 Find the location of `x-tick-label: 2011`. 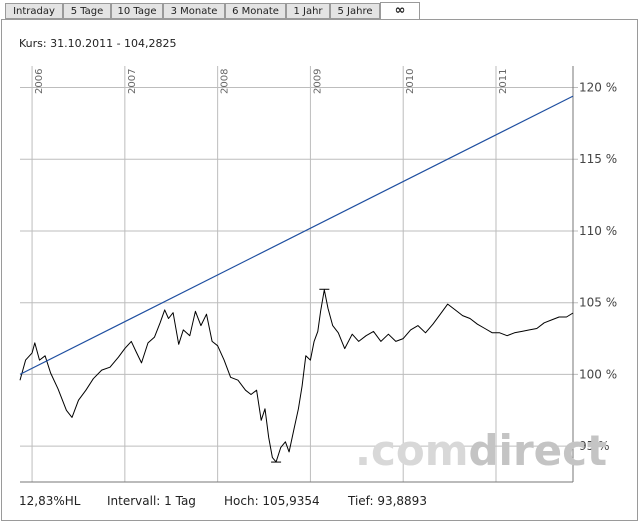

x-tick-label: 2011 is located at coordinates (503, 81).